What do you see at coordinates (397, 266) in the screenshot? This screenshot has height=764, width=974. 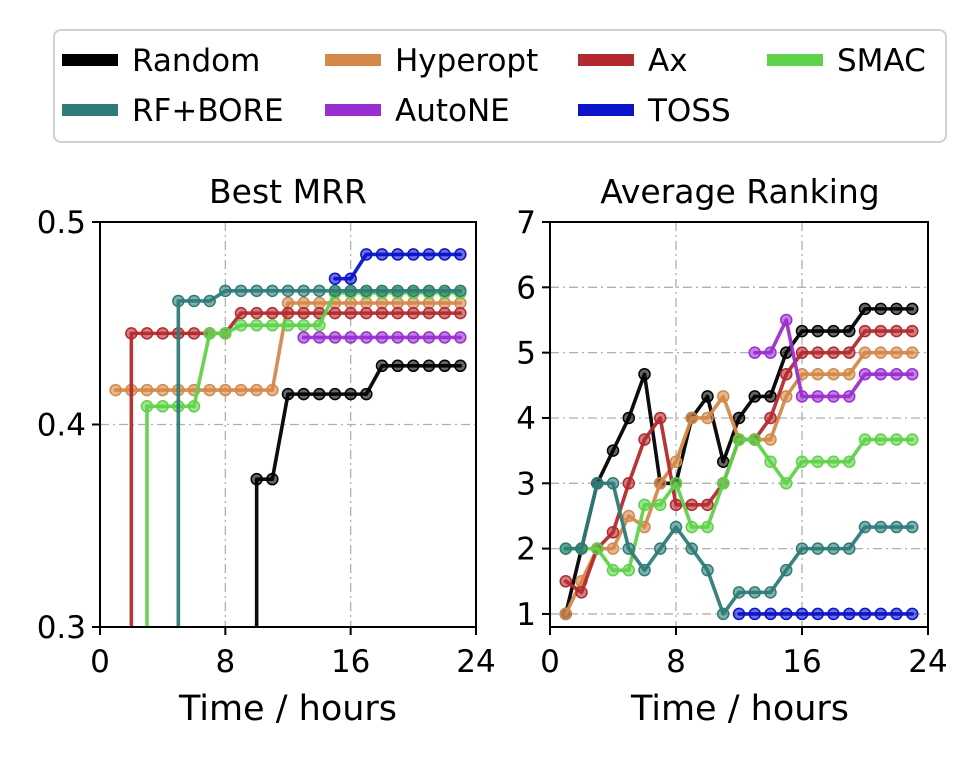 I see `series-toss` at bounding box center [397, 266].